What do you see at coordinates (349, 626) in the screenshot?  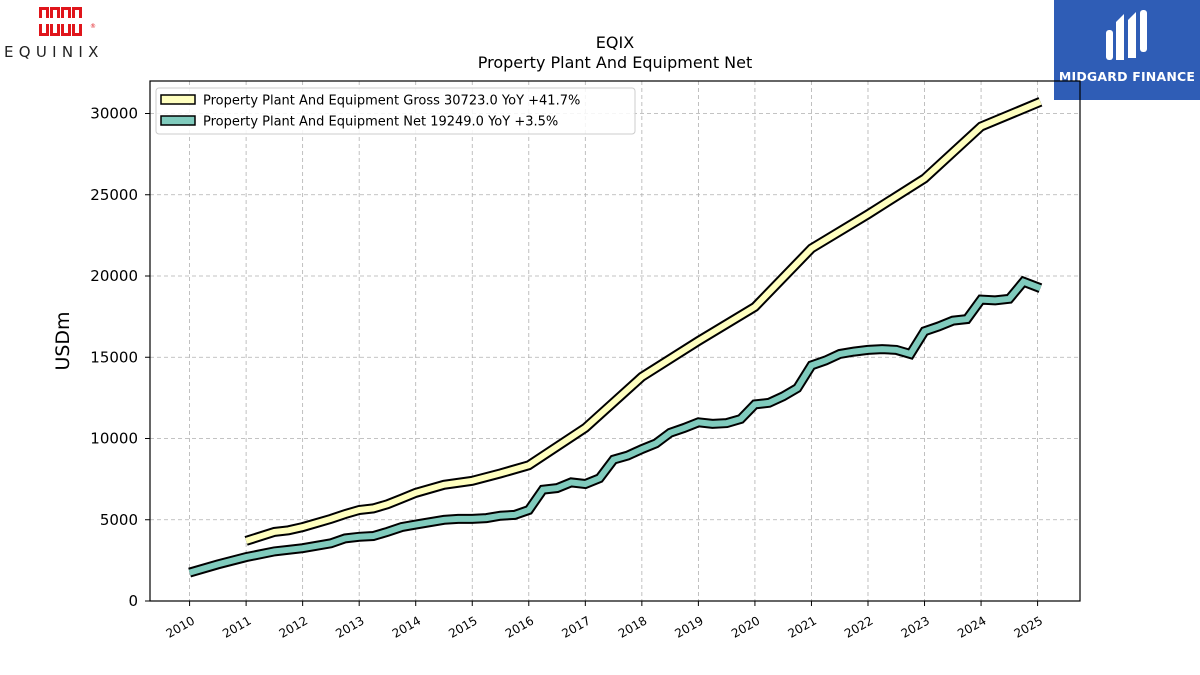 I see `x-tick-label: 2013` at bounding box center [349, 626].